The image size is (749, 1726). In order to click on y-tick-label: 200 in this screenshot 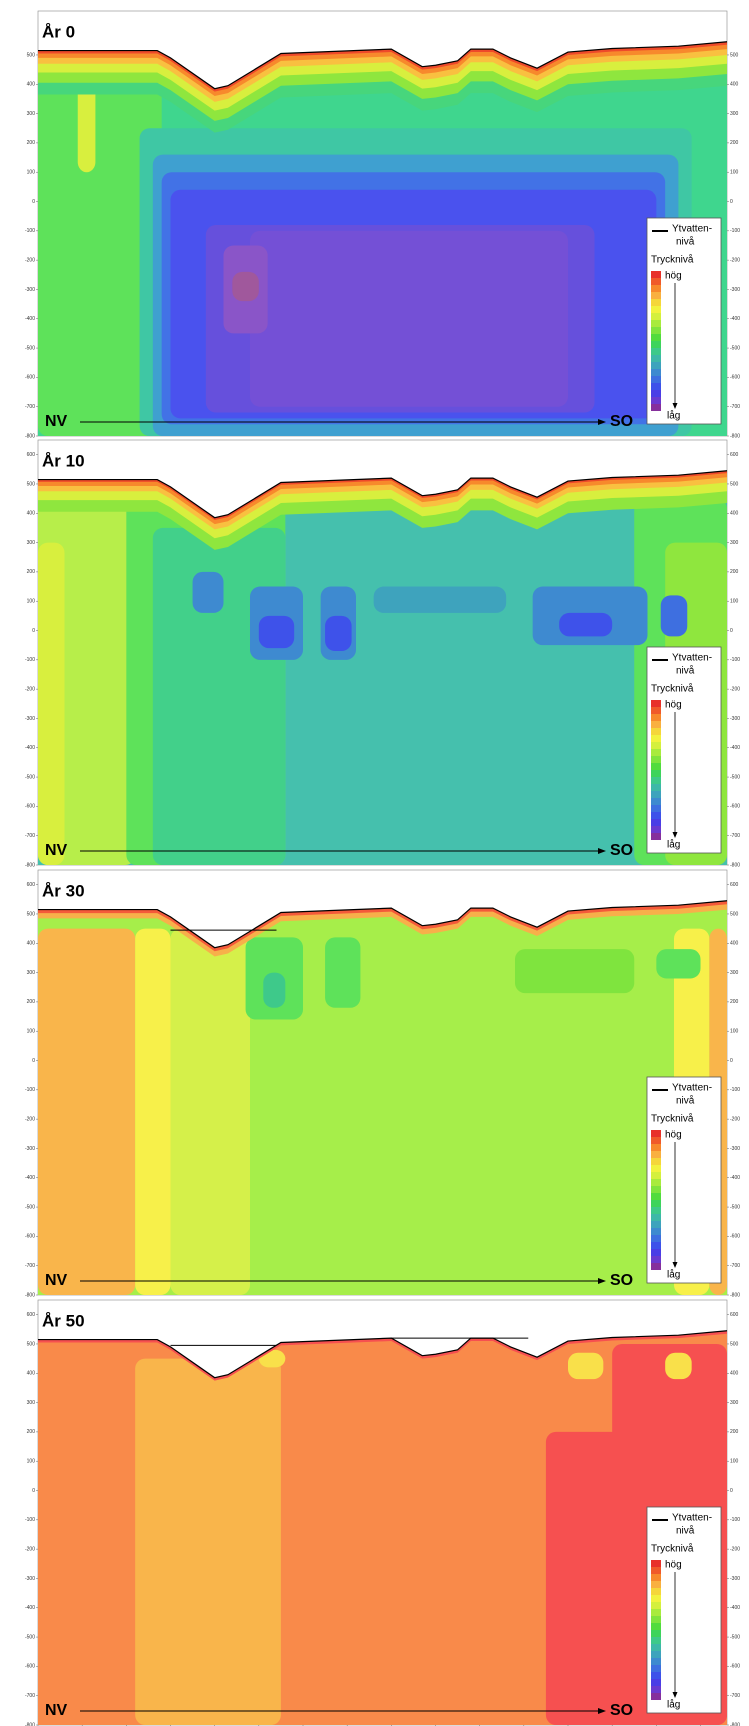, I will do `click(31, 572)`.